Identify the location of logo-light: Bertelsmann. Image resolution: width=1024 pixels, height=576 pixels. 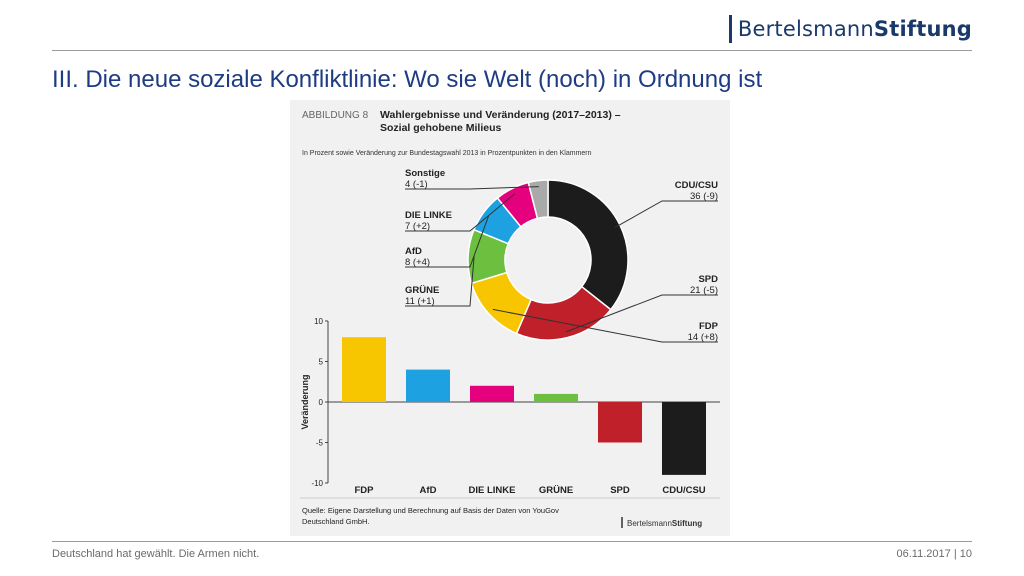
(805, 29).